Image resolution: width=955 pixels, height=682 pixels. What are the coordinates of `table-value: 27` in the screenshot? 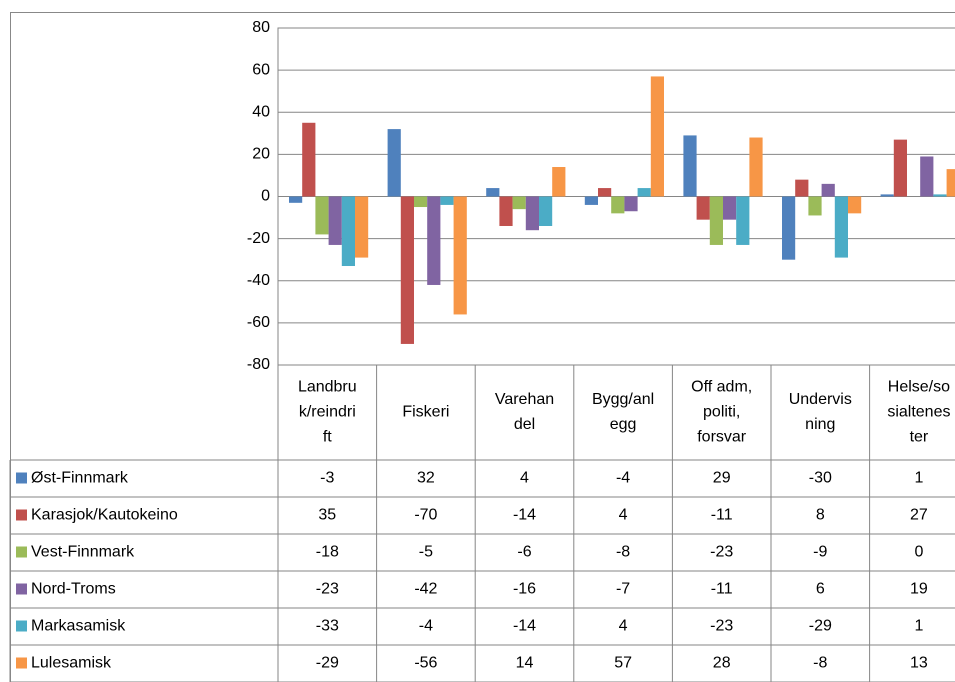 It's located at (919, 515).